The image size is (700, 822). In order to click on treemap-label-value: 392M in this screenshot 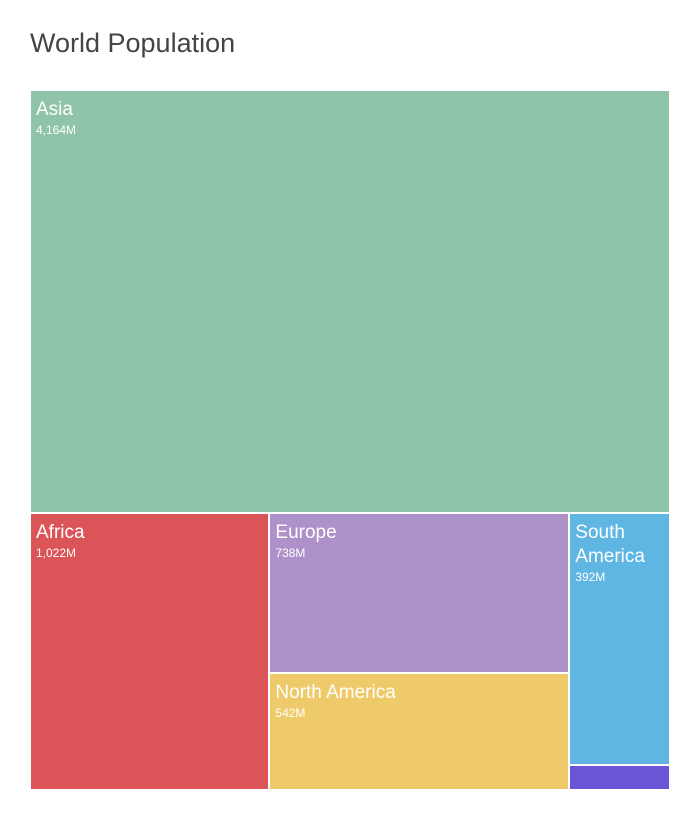, I will do `click(590, 576)`.